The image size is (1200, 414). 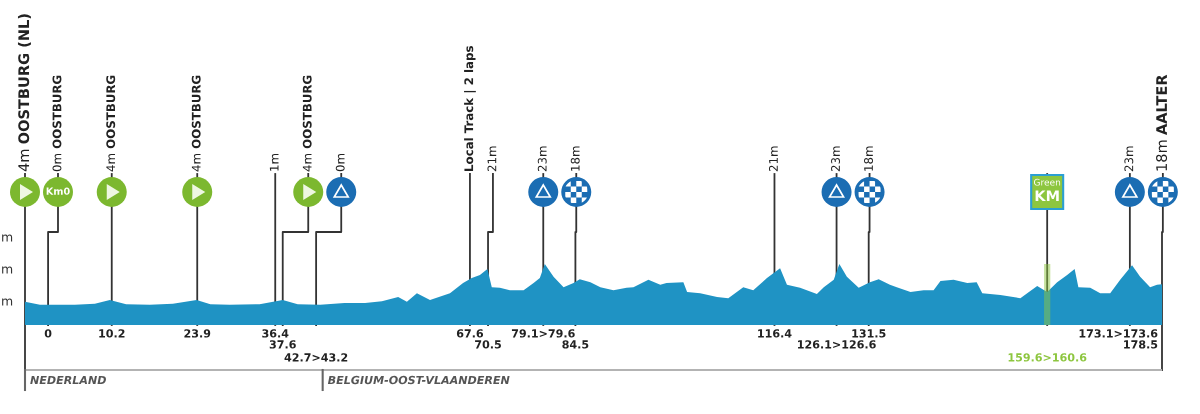 I want to click on ref-line-label: 18m AALTER, so click(x=1162, y=122).